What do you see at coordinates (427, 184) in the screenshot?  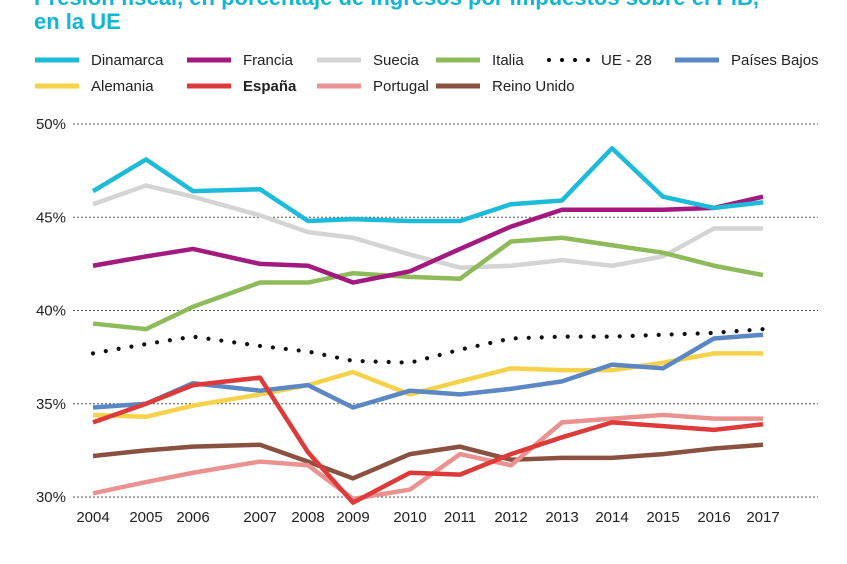 I see `series-dinamarca-line` at bounding box center [427, 184].